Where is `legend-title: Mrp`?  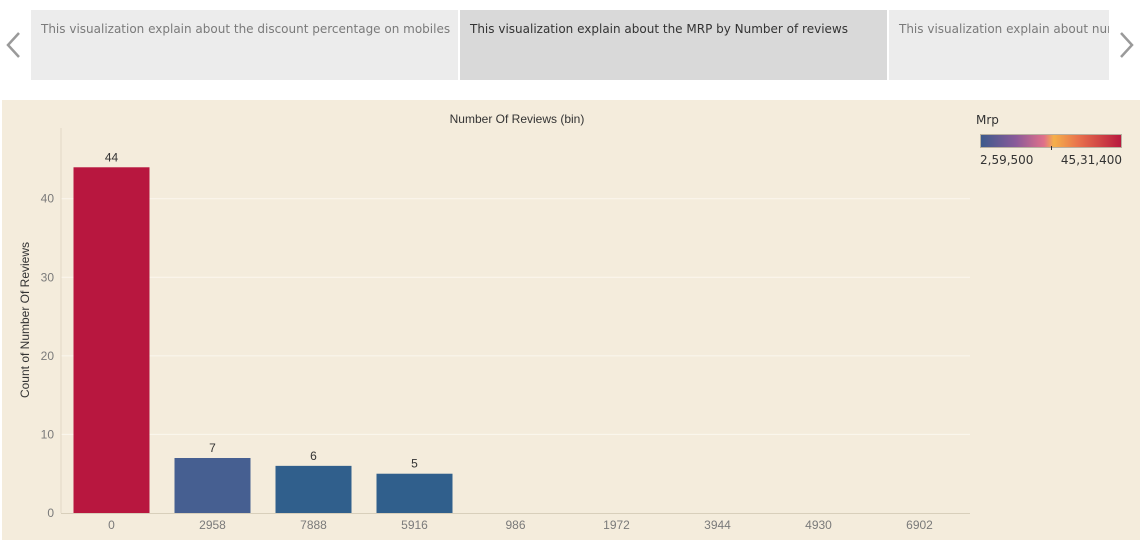 legend-title: Mrp is located at coordinates (987, 120).